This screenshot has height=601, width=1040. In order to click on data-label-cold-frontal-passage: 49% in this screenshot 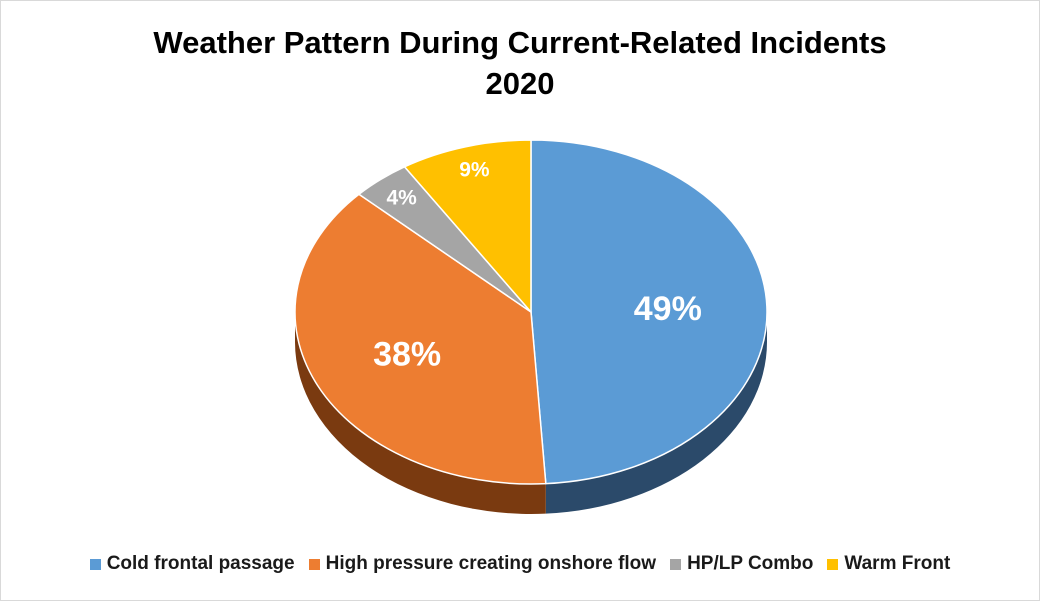, I will do `click(668, 309)`.